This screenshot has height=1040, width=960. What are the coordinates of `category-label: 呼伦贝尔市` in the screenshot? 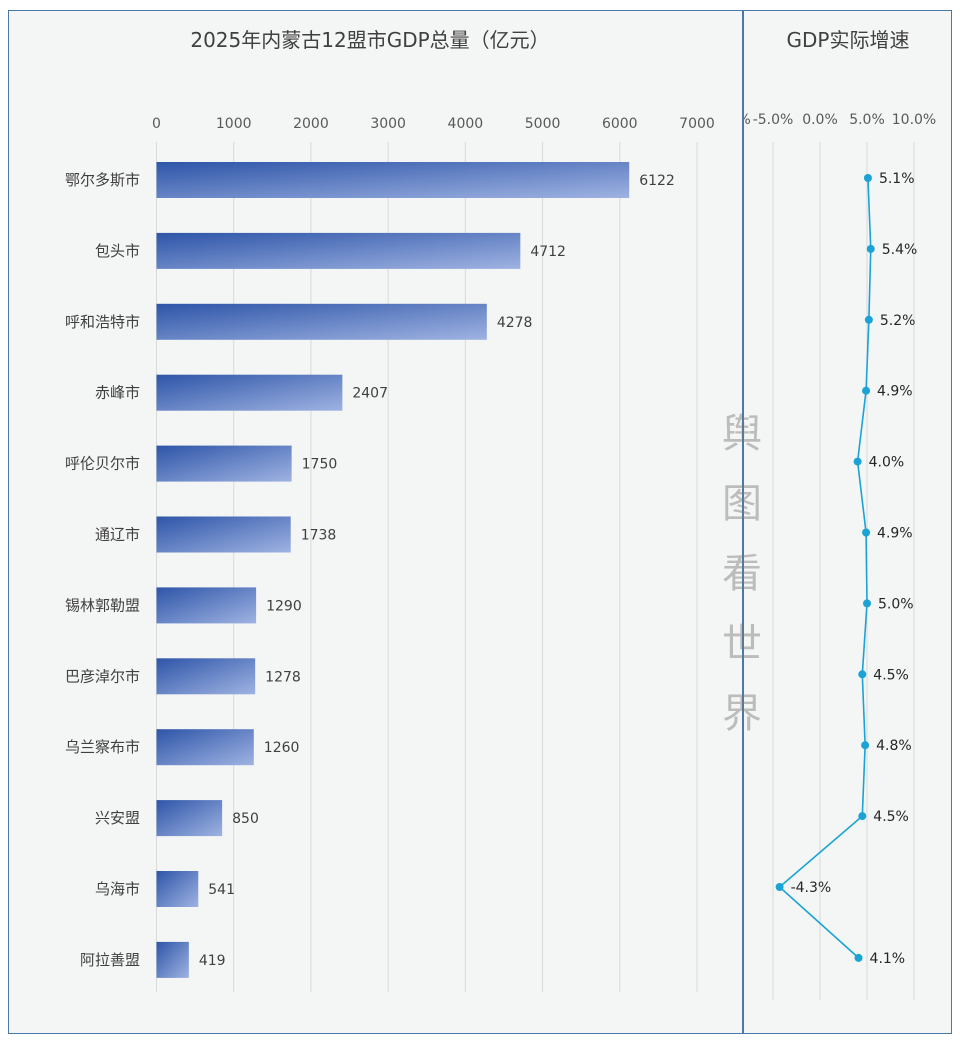 It's located at (102, 464).